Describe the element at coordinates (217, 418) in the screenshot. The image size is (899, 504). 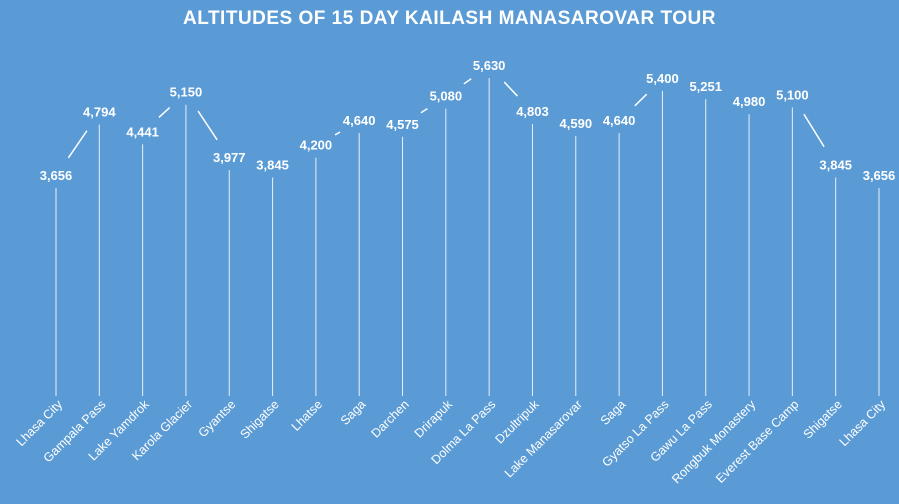
I see `category-label: Gyantse` at that location.